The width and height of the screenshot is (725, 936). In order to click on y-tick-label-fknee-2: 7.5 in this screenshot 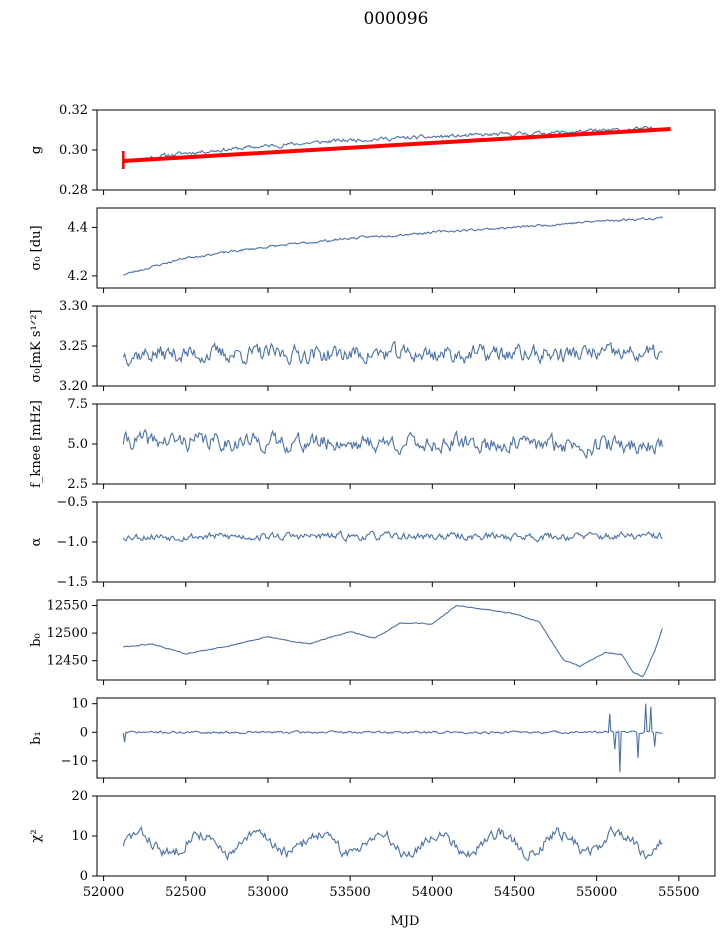, I will do `click(77, 404)`.